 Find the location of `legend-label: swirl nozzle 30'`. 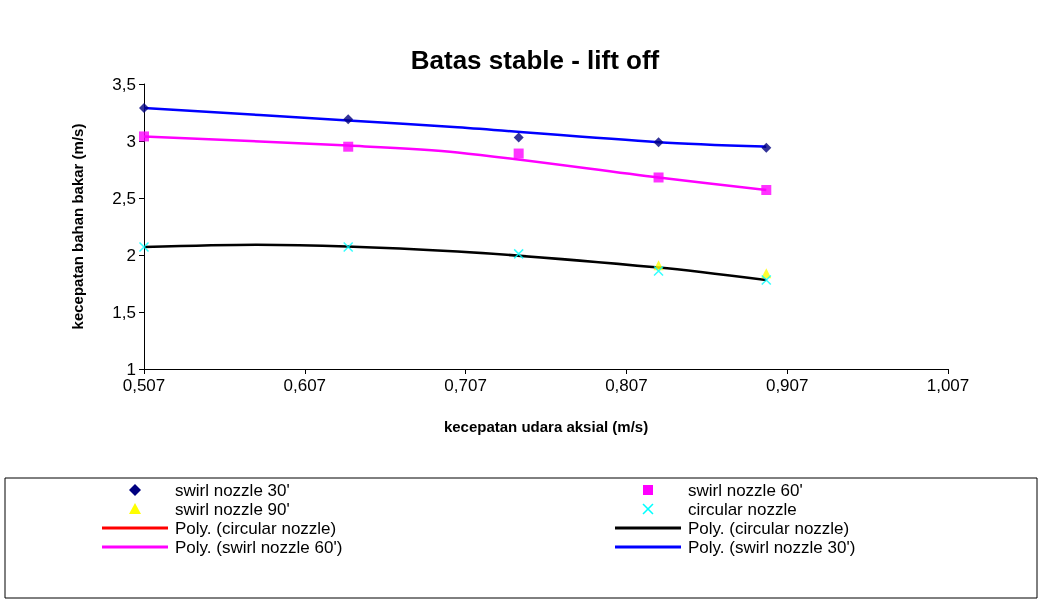

legend-label: swirl nozzle 30' is located at coordinates (232, 490).